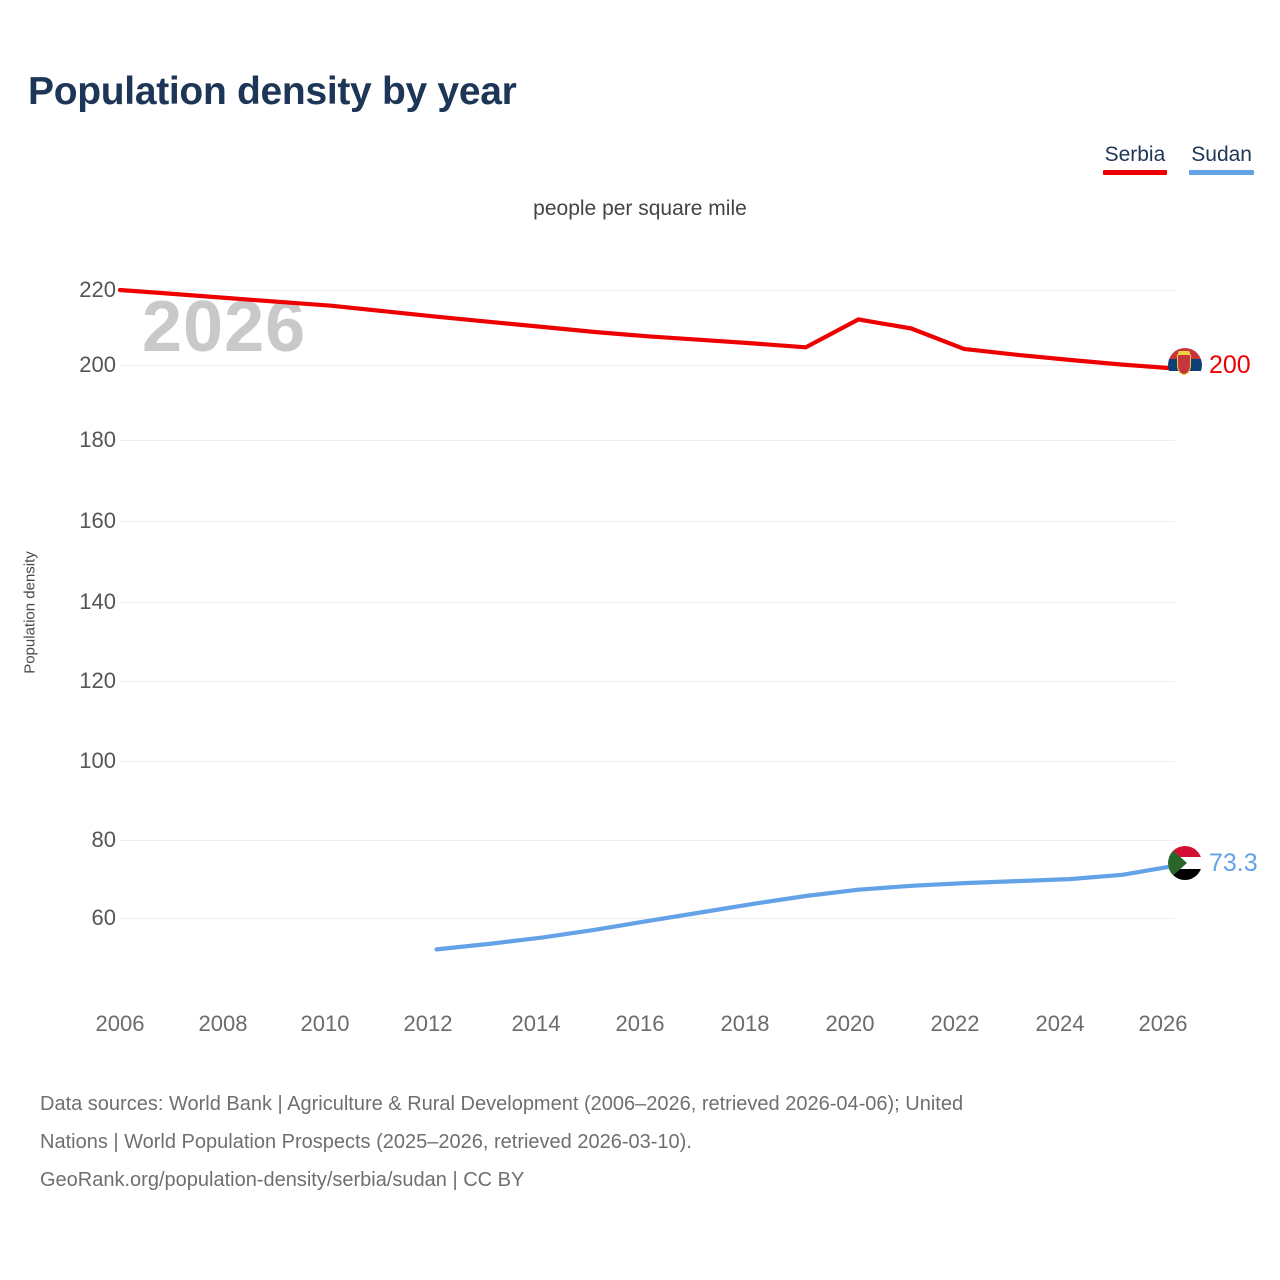 This screenshot has height=1280, width=1280. I want to click on legend-label-sudan: Sudan, so click(1221, 154).